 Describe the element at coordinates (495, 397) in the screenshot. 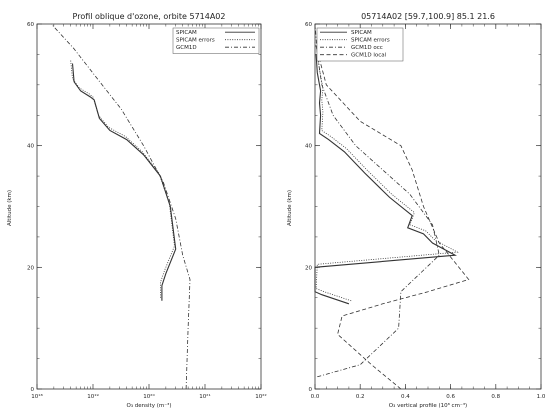

I see `x-tick-label: 0.8` at that location.